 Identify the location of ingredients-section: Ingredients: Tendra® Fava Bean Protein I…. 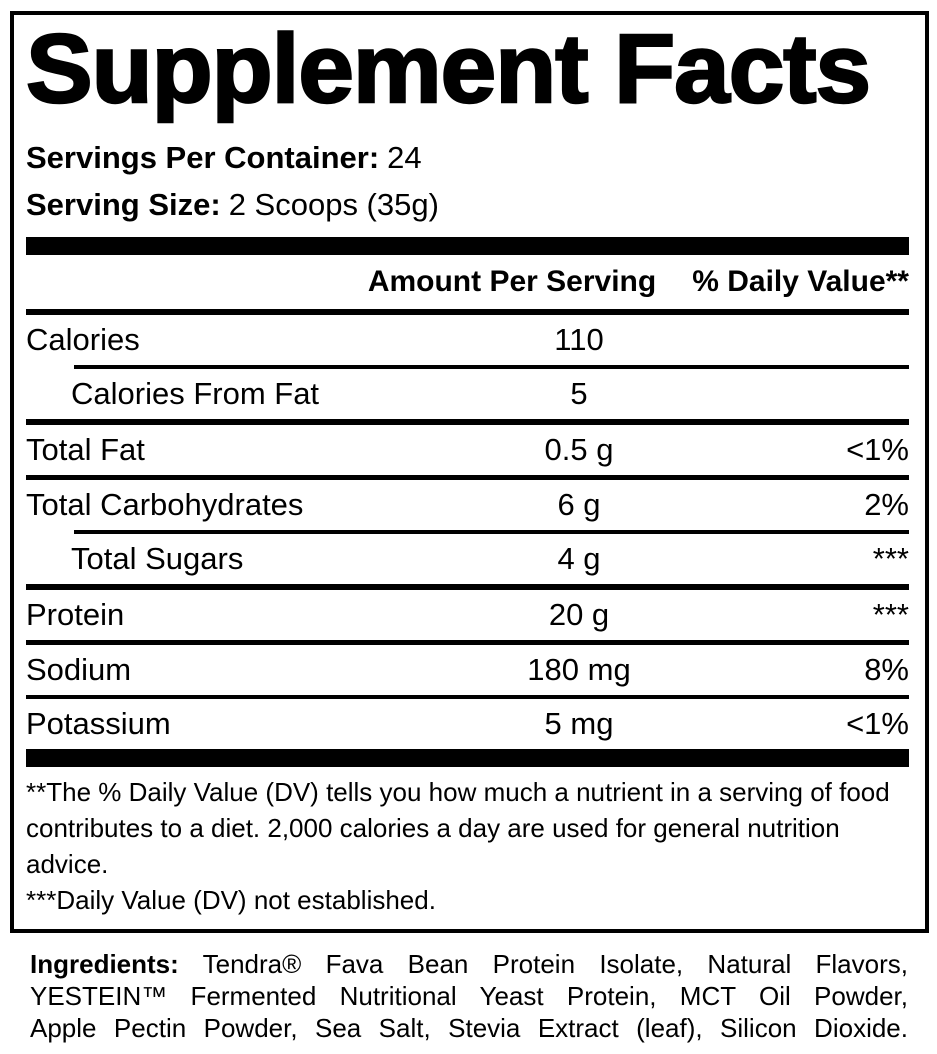
(469, 996).